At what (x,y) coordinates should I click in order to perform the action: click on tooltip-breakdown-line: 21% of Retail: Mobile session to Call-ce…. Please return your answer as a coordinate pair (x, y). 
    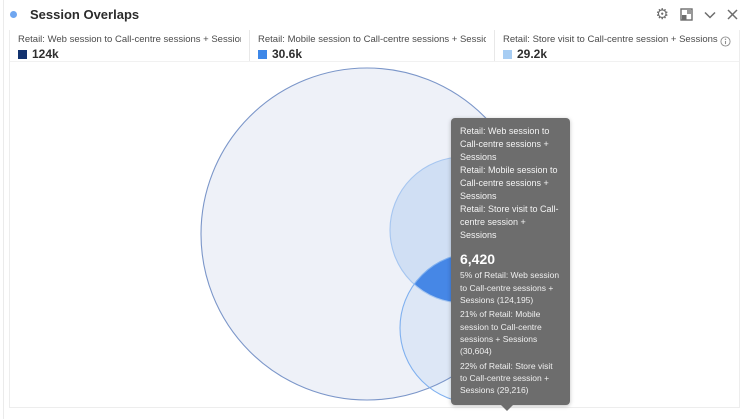
    Looking at the image, I should click on (501, 333).